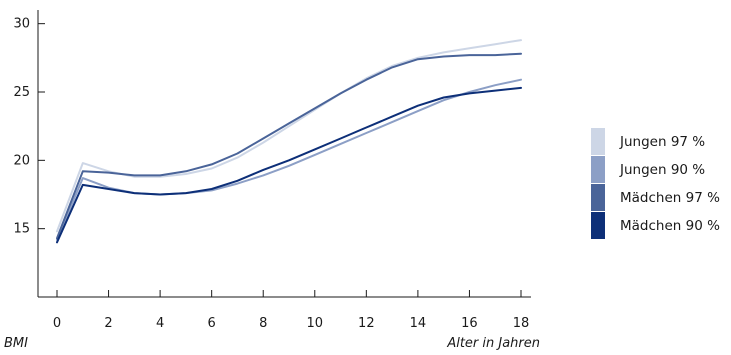 This screenshot has width=731, height=355. What do you see at coordinates (21, 160) in the screenshot?
I see `y-tick-label: 20` at bounding box center [21, 160].